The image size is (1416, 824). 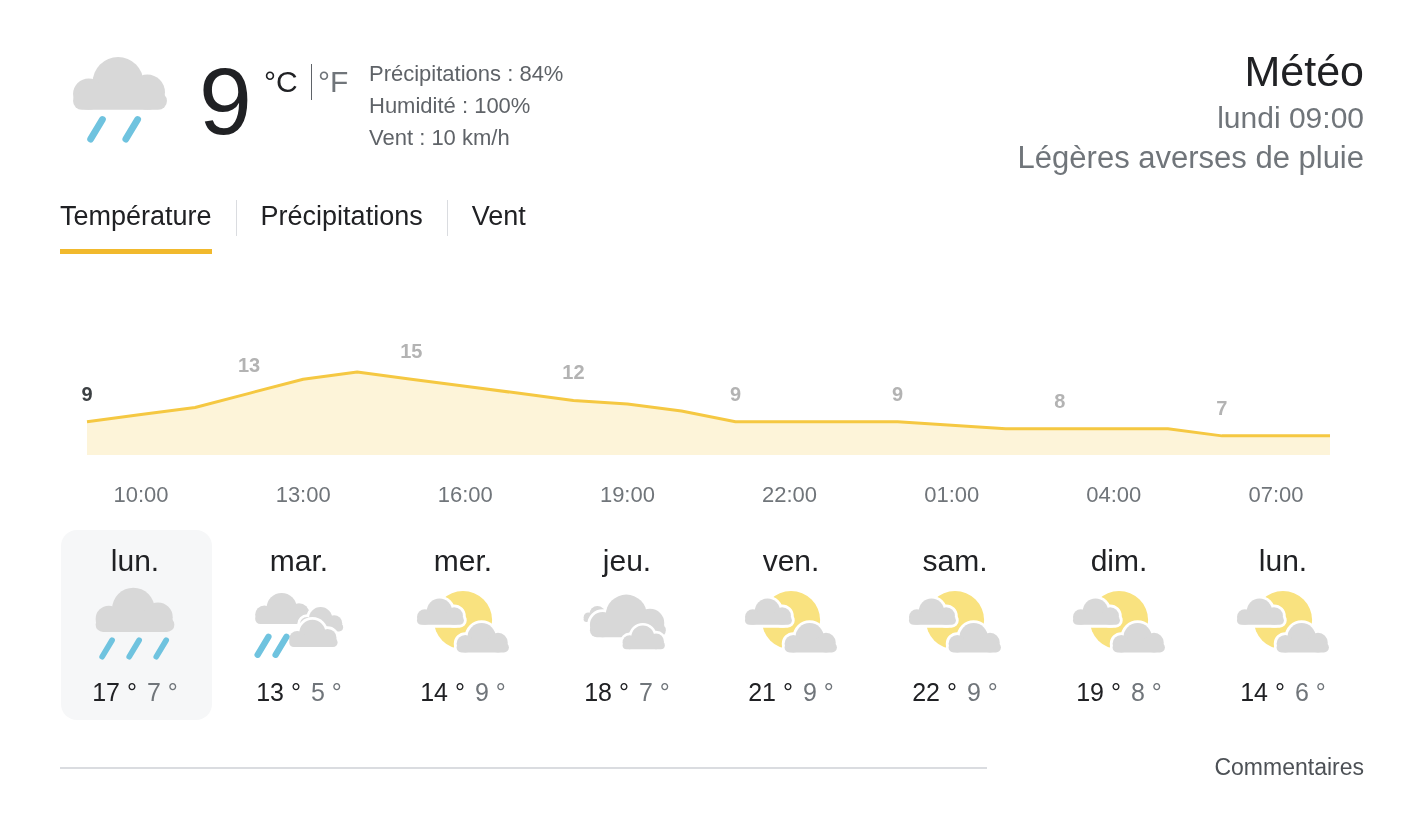 What do you see at coordinates (1098, 692) in the screenshot?
I see `text: 19 °` at bounding box center [1098, 692].